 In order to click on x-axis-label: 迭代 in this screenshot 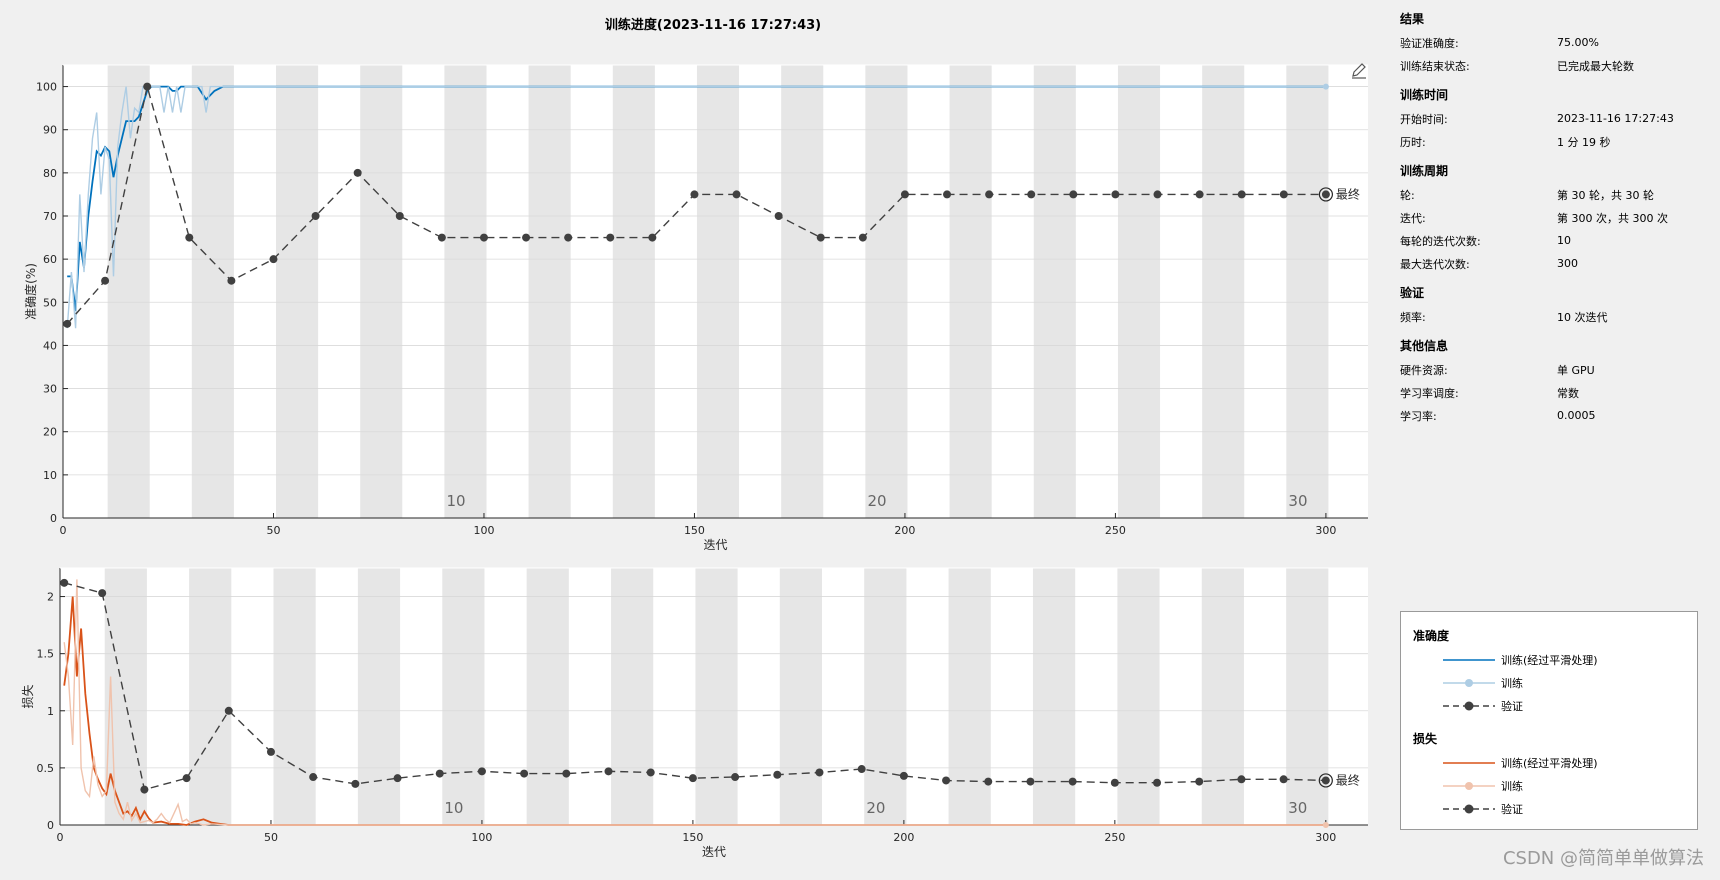, I will do `click(715, 545)`.